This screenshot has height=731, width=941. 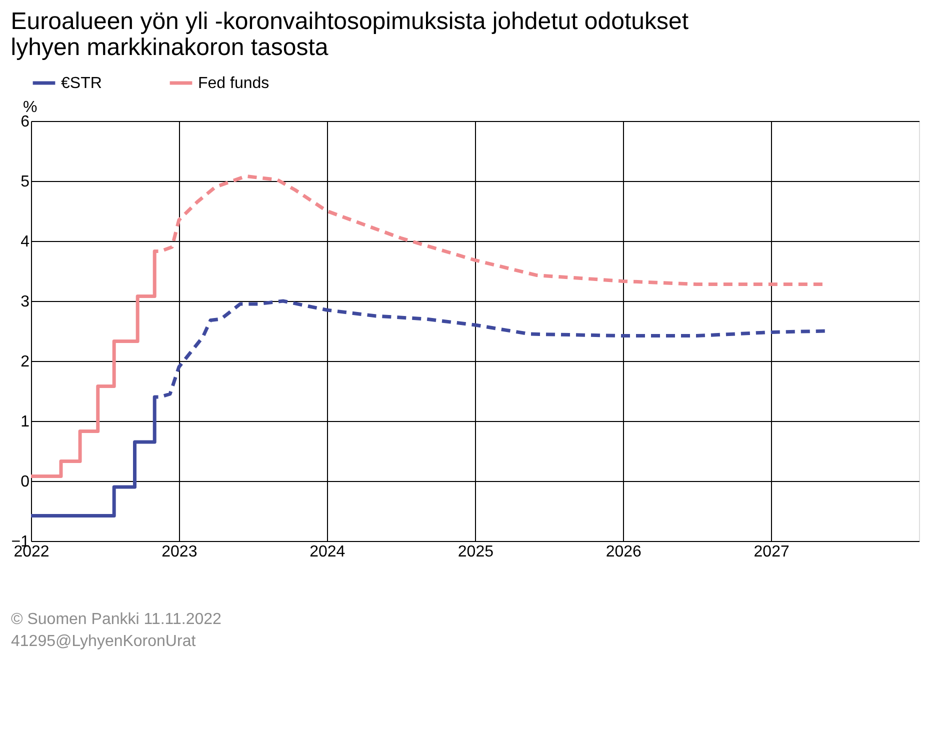 What do you see at coordinates (624, 552) in the screenshot?
I see `x-tick-label: 2026` at bounding box center [624, 552].